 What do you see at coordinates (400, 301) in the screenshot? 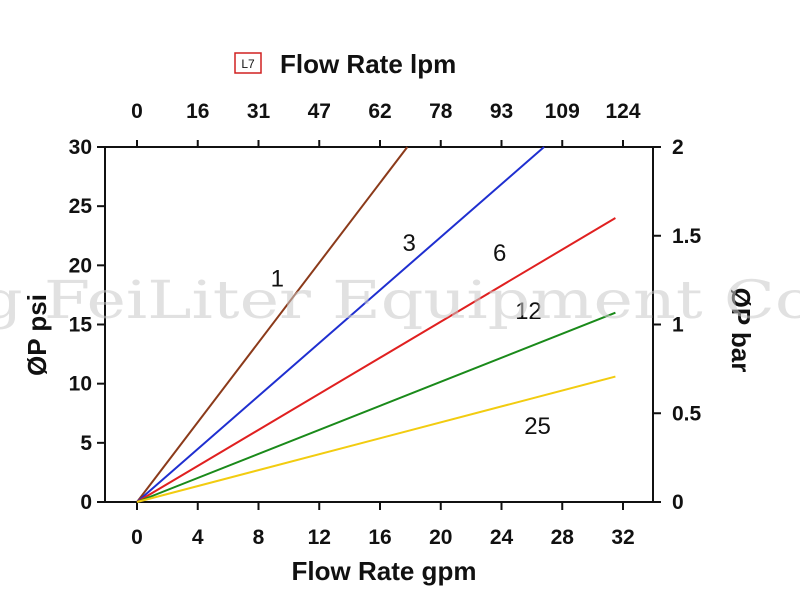
I see `watermark-text: g FeiLiter Equipment Co` at bounding box center [400, 301].